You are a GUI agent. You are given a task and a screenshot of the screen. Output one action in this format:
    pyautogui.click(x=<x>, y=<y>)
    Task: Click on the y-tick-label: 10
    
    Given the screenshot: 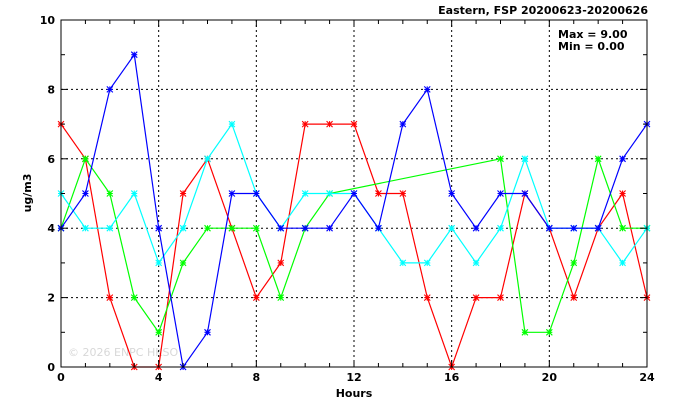 What is the action you would take?
    pyautogui.click(x=48, y=20)
    